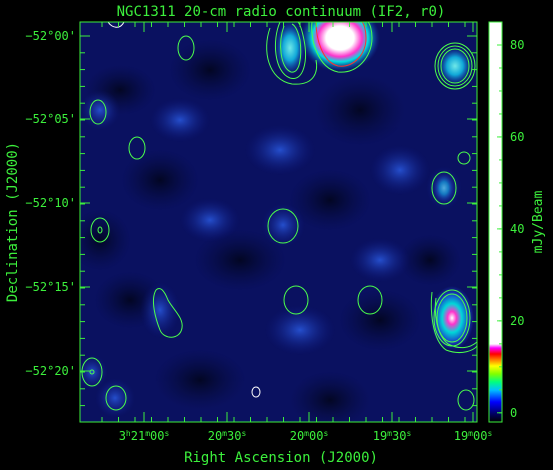  Describe the element at coordinates (517, 229) in the screenshot. I see `colorbar-tick-label: 40` at that location.